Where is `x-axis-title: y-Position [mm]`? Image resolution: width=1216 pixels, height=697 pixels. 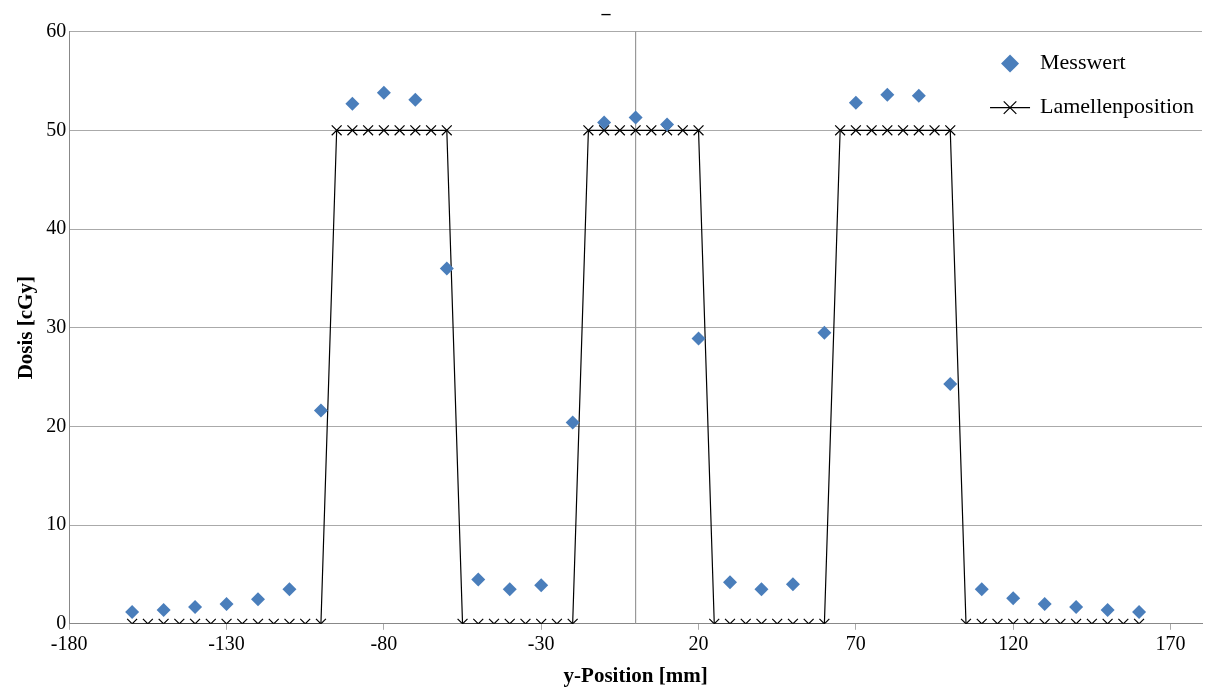 x-axis-title: y-Position [mm] is located at coordinates (635, 674).